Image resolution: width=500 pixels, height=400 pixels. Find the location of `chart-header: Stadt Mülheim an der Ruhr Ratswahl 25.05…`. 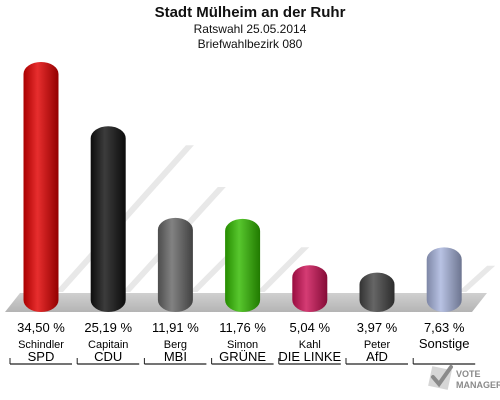

chart-header: Stadt Mülheim an der Ruhr Ratswahl 25.05… is located at coordinates (250, 28).